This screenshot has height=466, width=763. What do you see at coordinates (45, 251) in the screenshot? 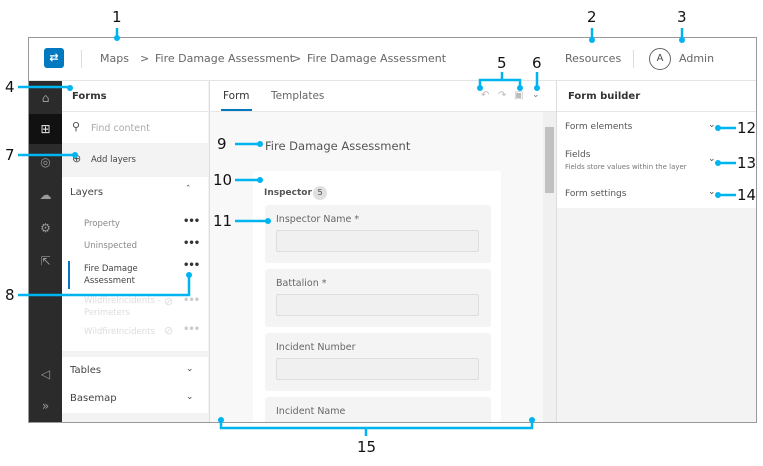
I see `nav-rail: ⌂ ⊞ ◎ ☁ ⚙ ⇱ ◁ »` at bounding box center [45, 251].